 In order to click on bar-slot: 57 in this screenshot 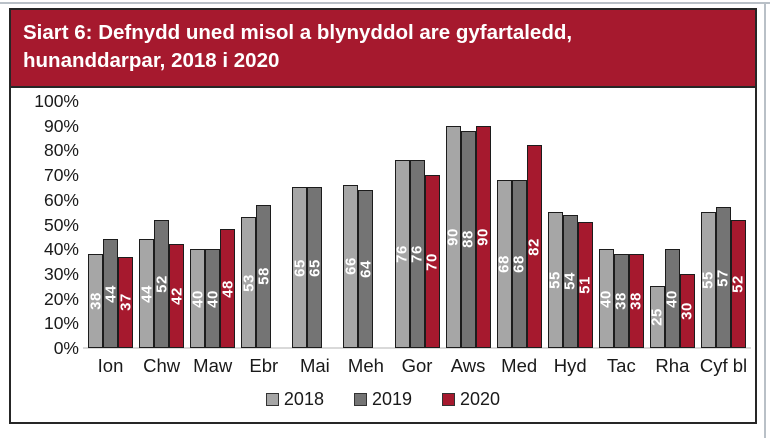, I will do `click(723, 224)`.